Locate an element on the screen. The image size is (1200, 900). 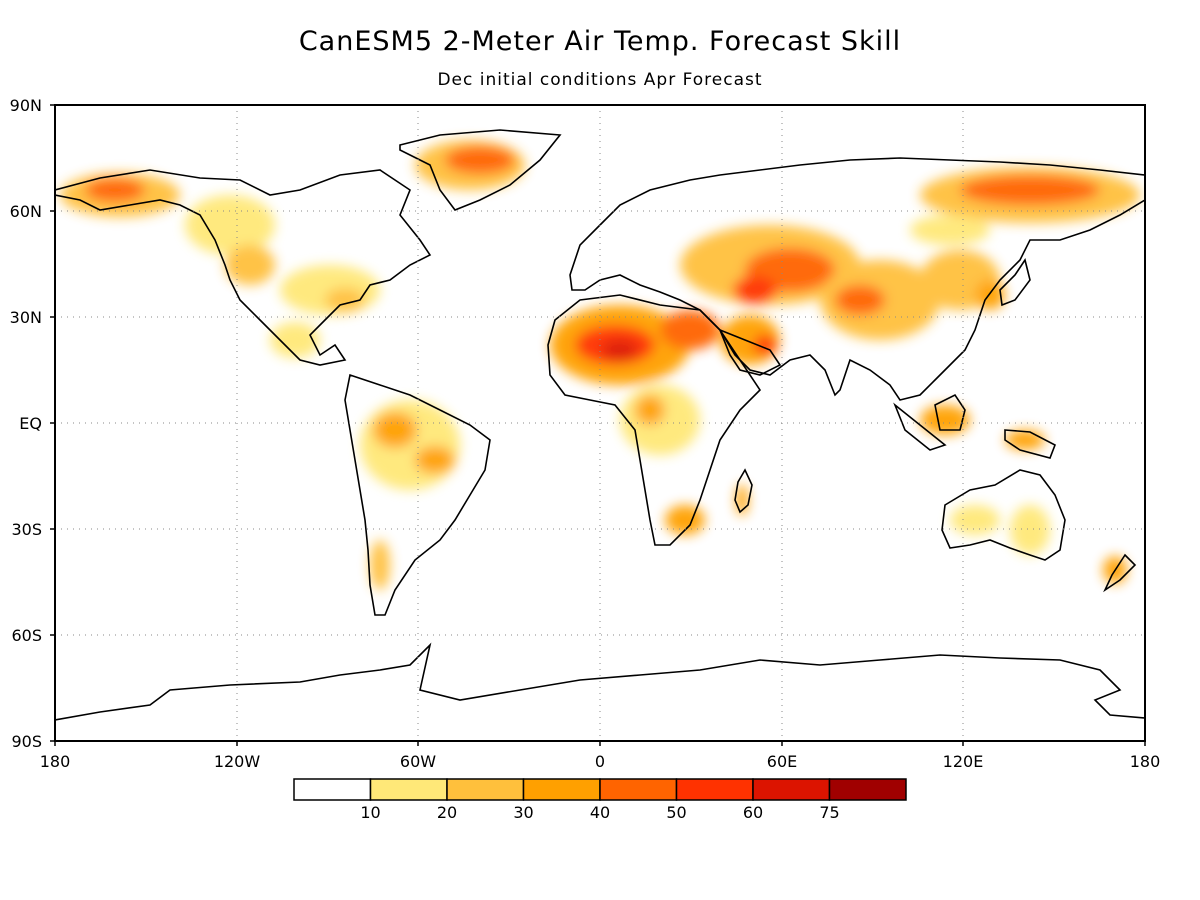
lon-label: 60W is located at coordinates (418, 761).